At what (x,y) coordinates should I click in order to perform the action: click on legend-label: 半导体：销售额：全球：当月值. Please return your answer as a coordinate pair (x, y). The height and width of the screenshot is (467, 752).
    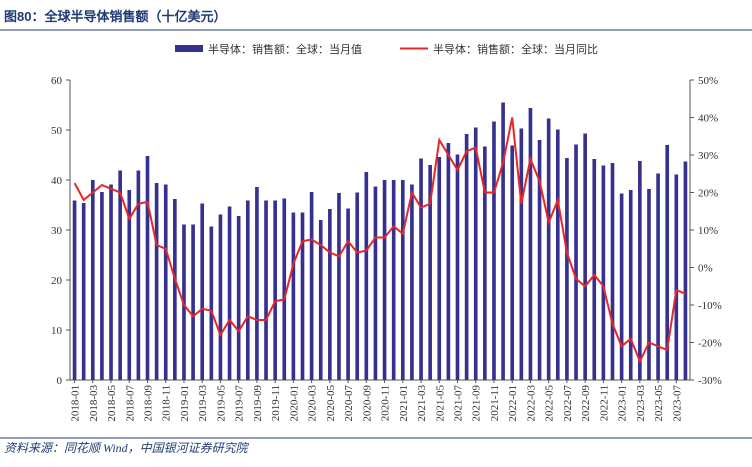
    Looking at the image, I should click on (285, 49).